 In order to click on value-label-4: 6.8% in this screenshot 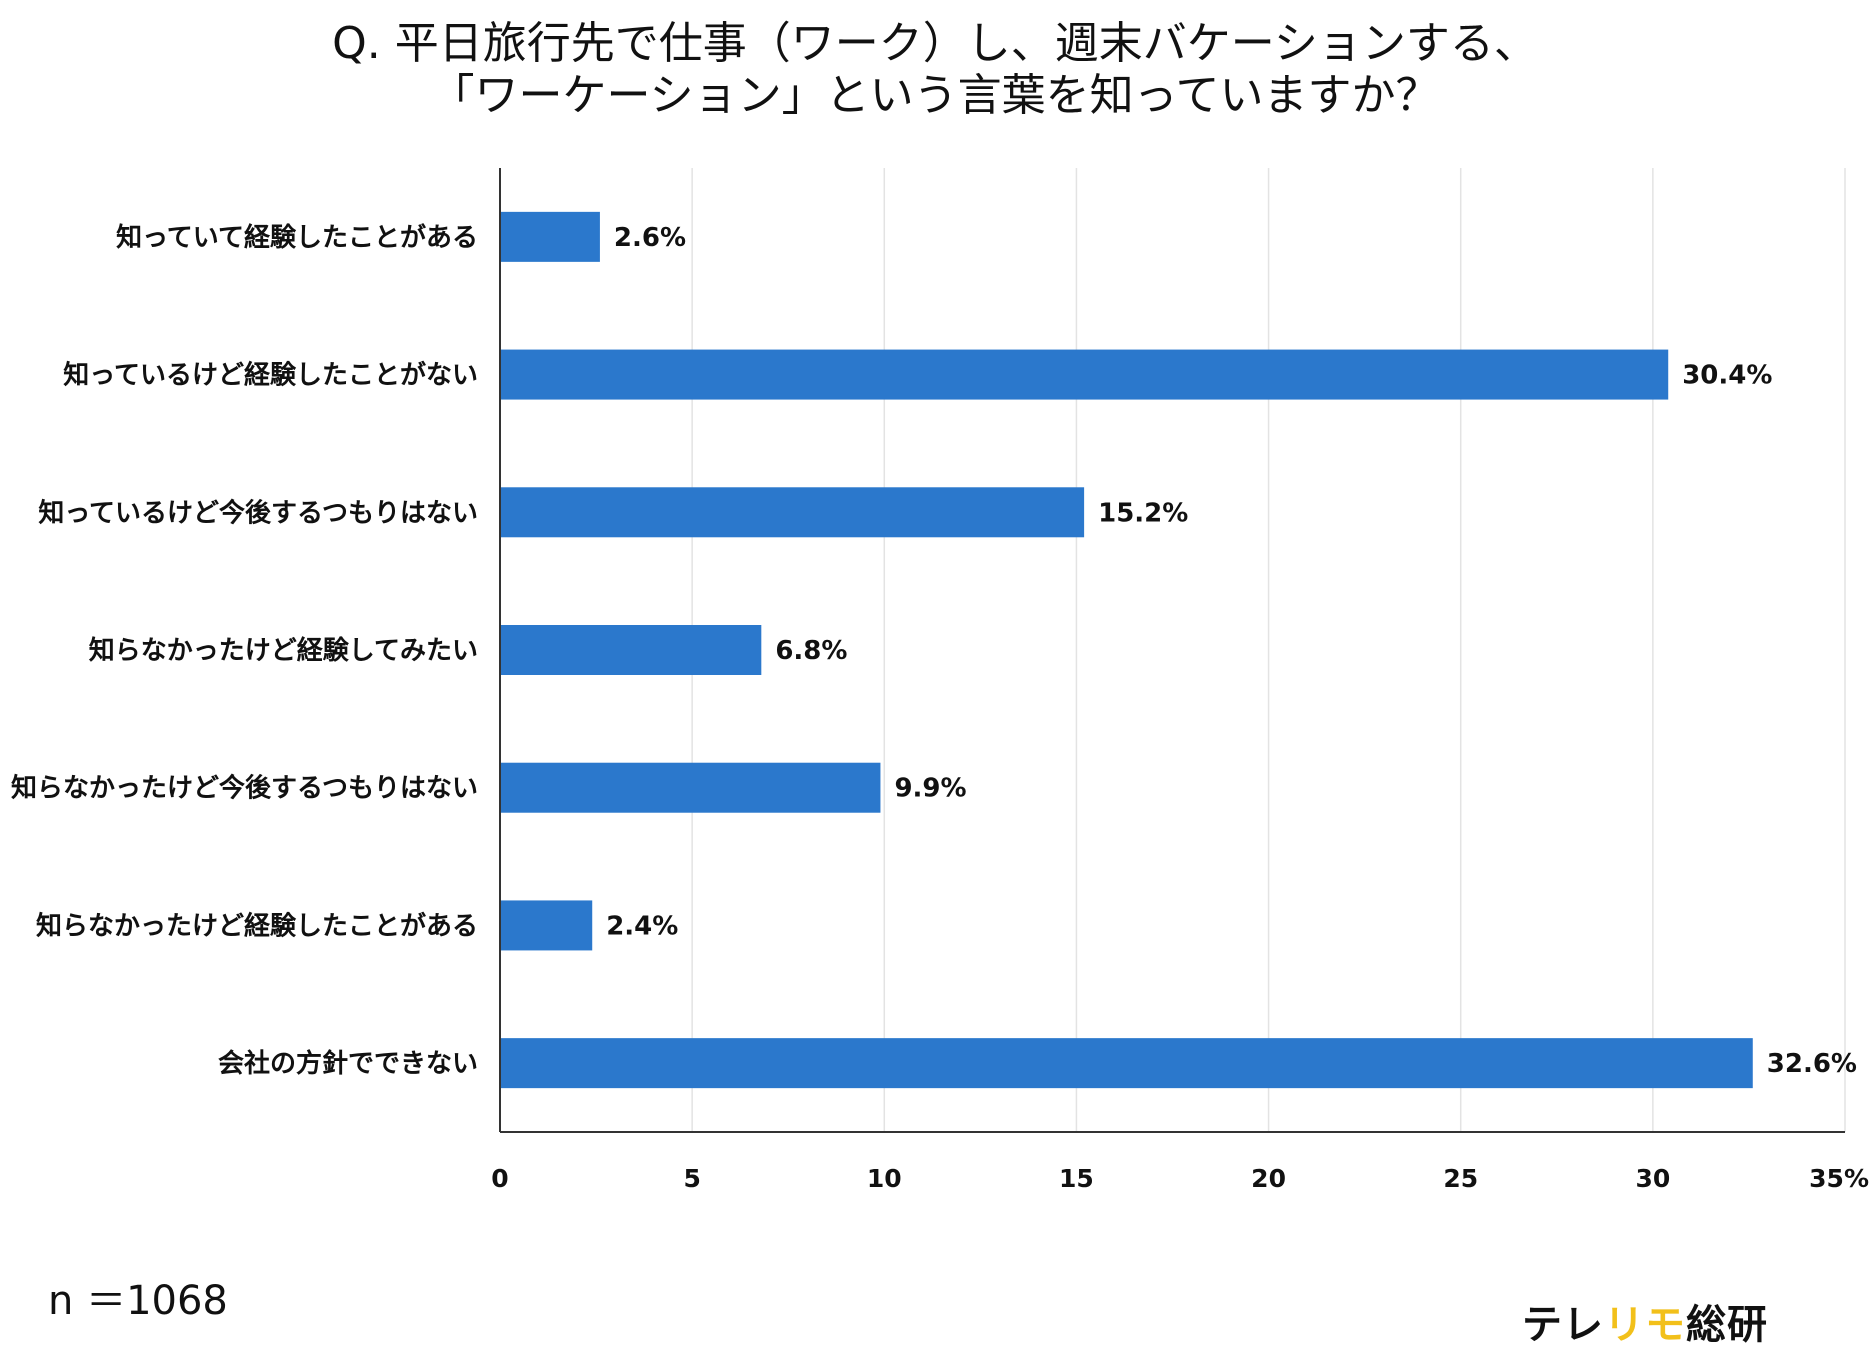, I will do `click(811, 651)`.